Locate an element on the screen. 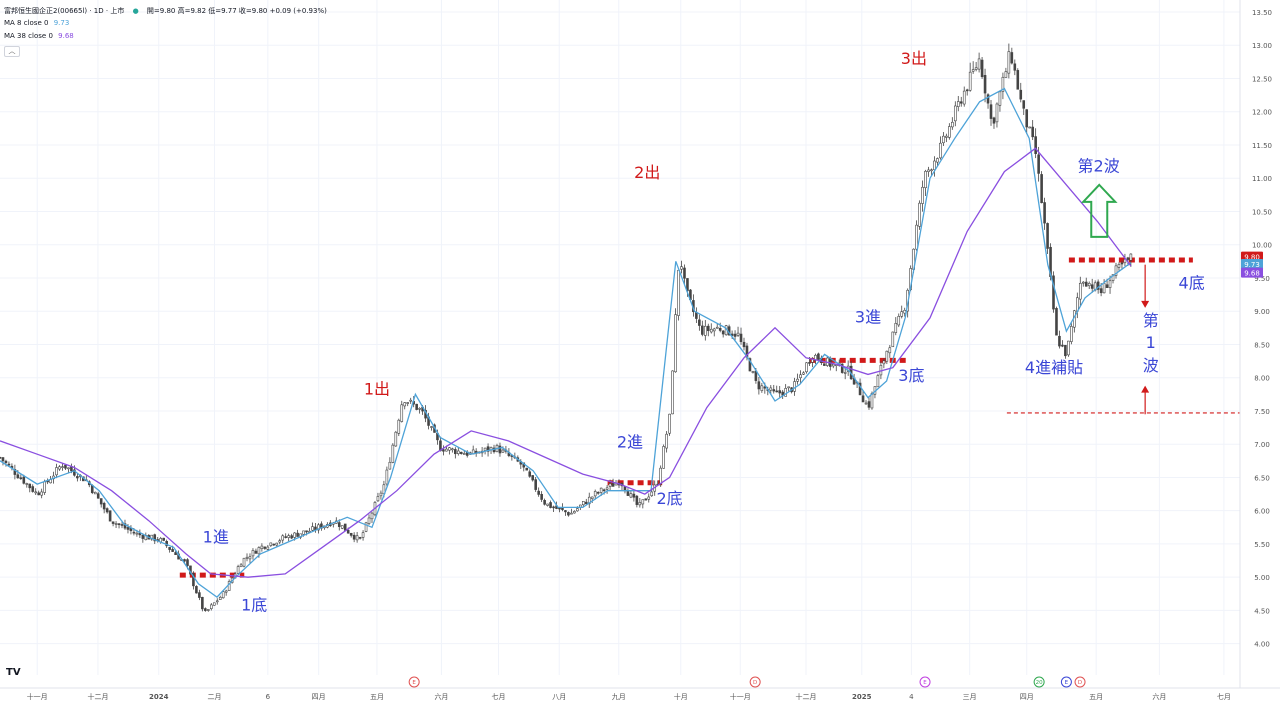  annotation-label: 2出 is located at coordinates (647, 172).